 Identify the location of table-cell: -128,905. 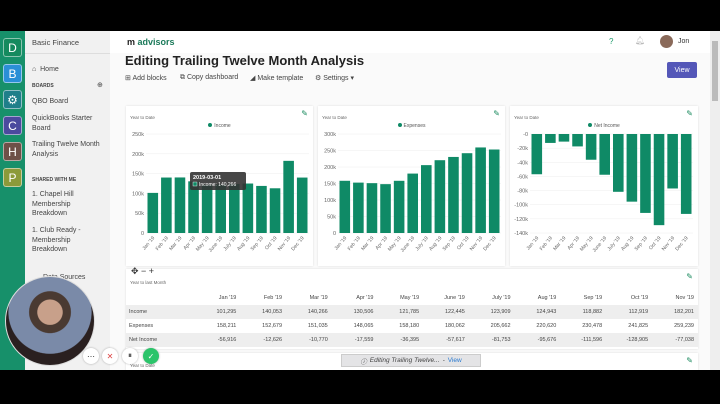
(637, 340).